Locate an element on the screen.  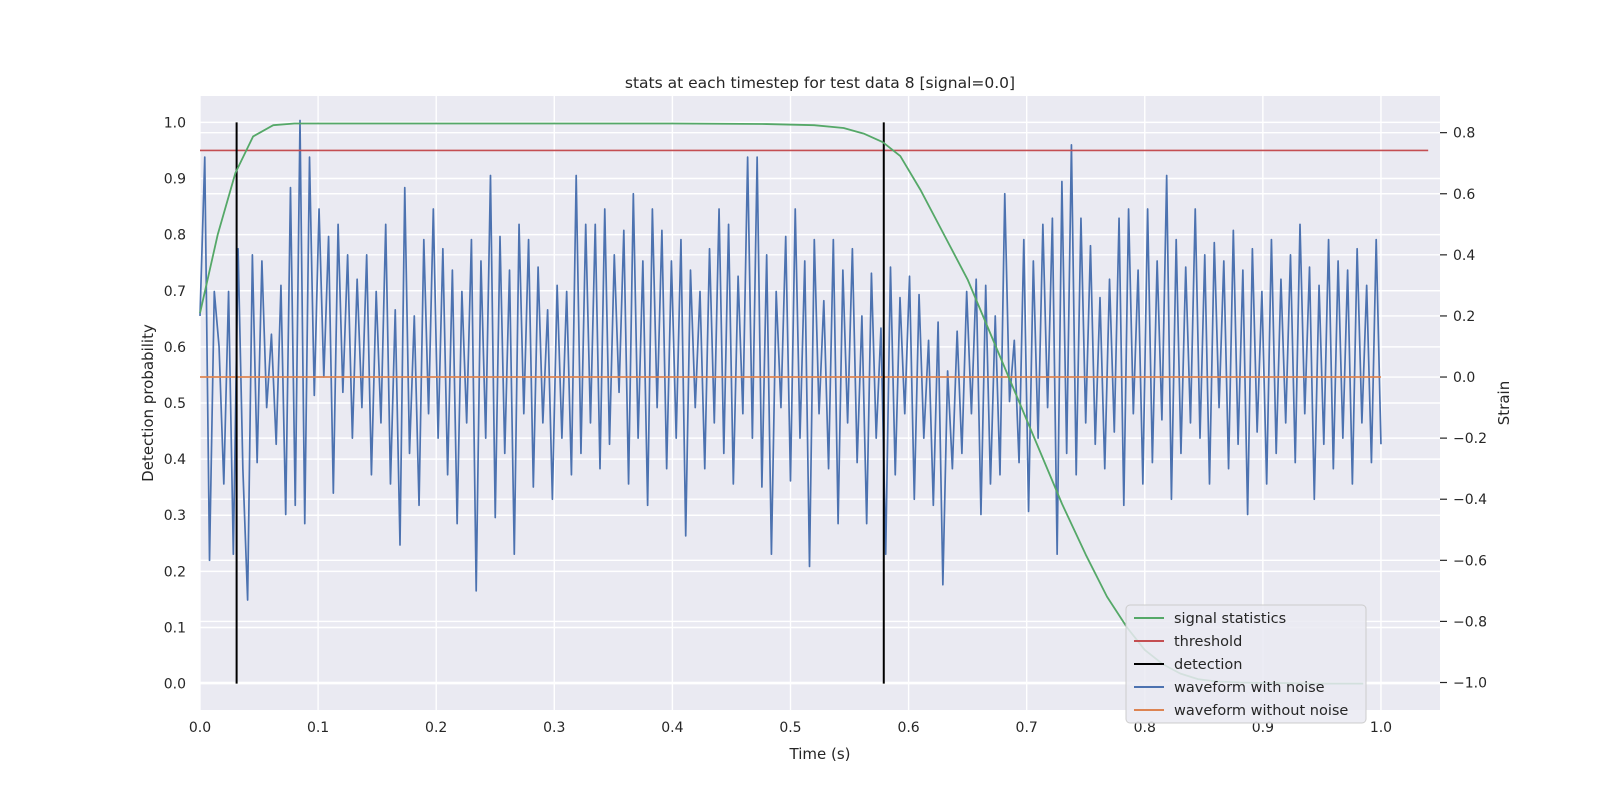
right-tick-label: 0.8 is located at coordinates (1464, 134).